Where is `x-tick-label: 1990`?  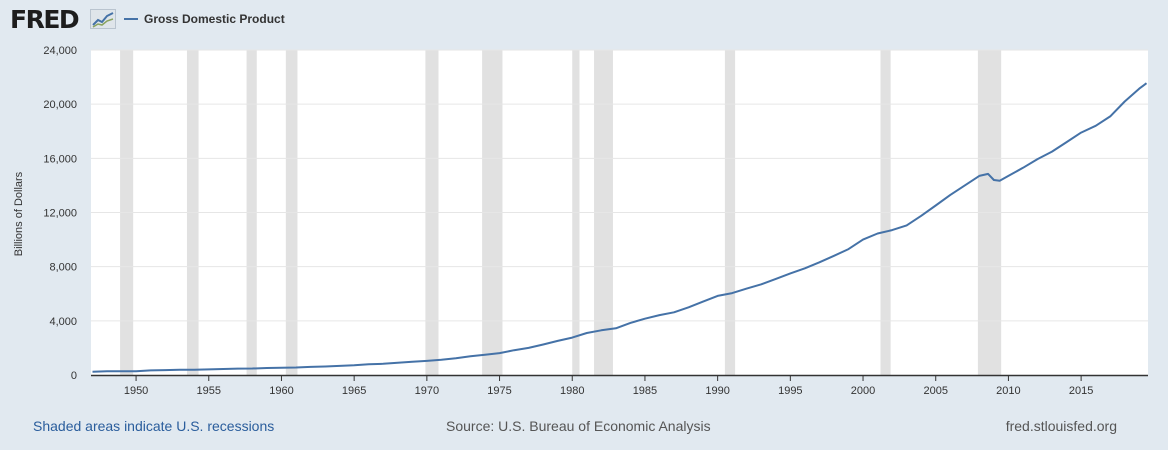
x-tick-label: 1990 is located at coordinates (717, 391).